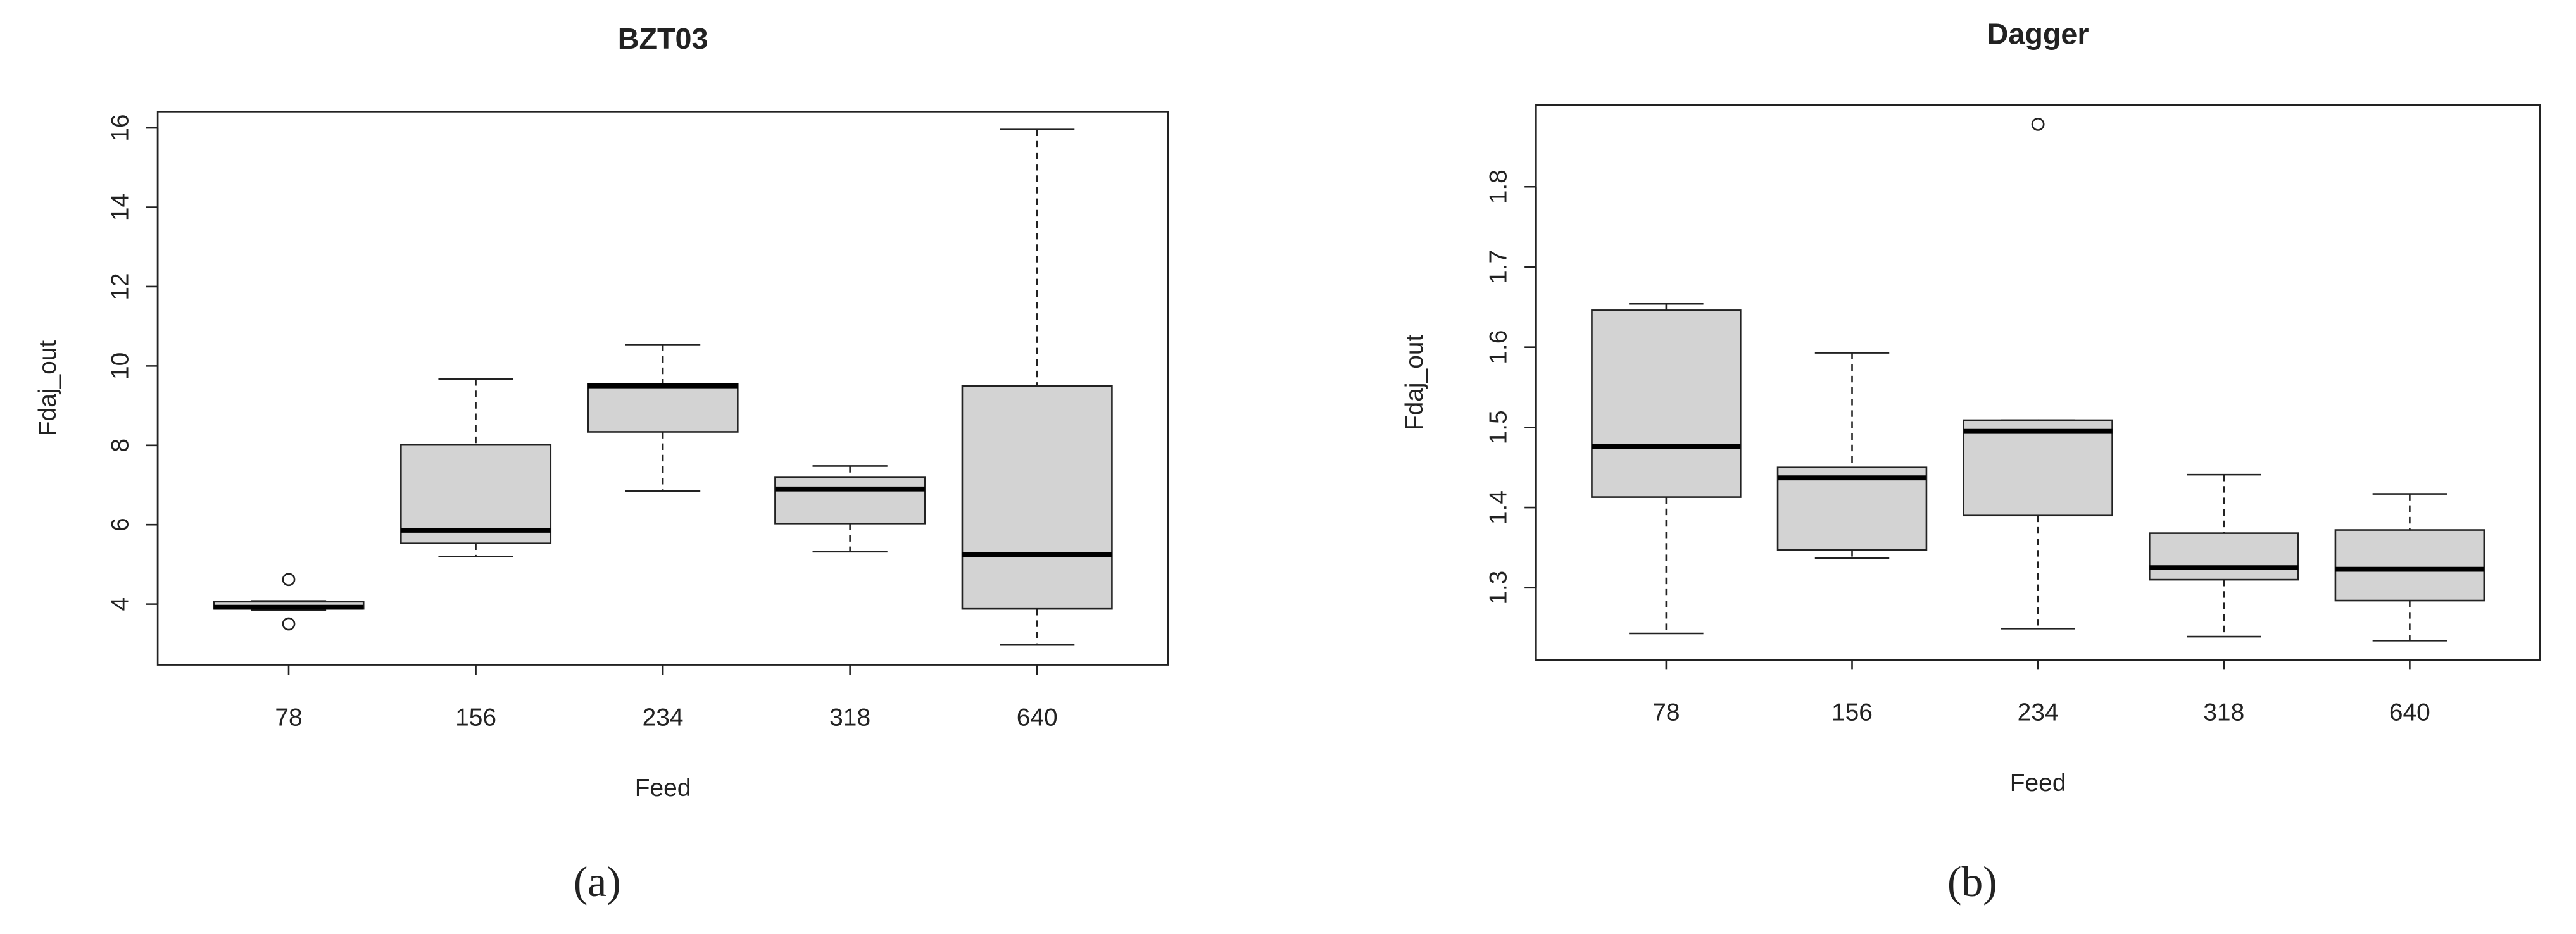  I want to click on y-tick-label: 1.3, so click(1498, 588).